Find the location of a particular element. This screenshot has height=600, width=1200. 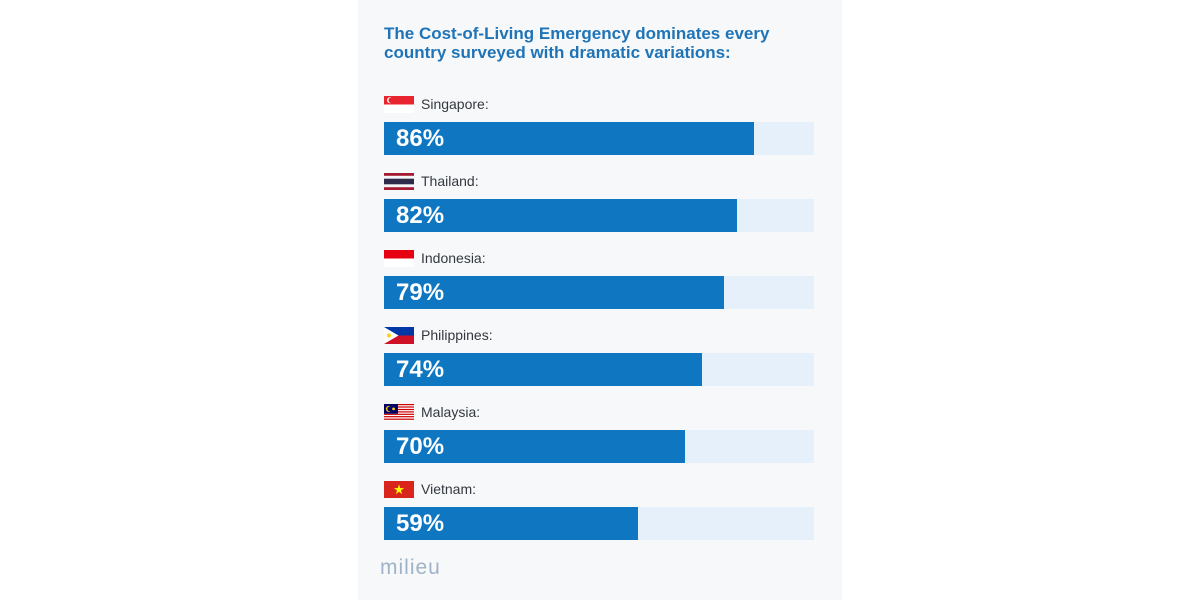

country-line: Malaysia: is located at coordinates (432, 412).